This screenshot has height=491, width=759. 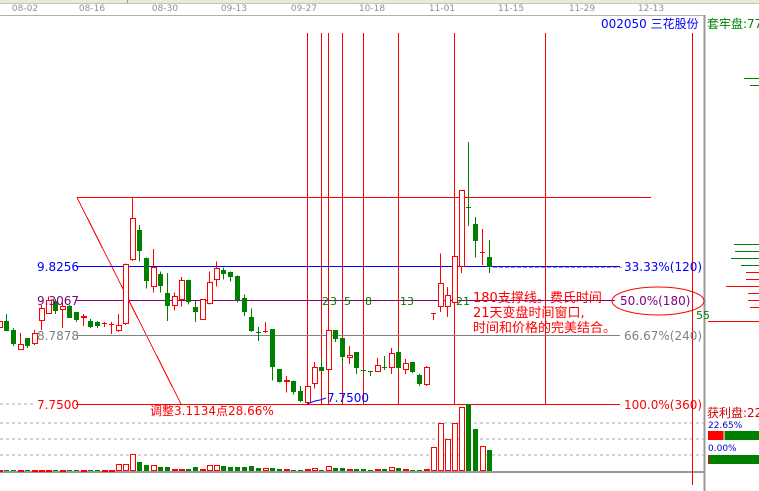 I want to click on fib-time-label: 21, so click(x=463, y=301).